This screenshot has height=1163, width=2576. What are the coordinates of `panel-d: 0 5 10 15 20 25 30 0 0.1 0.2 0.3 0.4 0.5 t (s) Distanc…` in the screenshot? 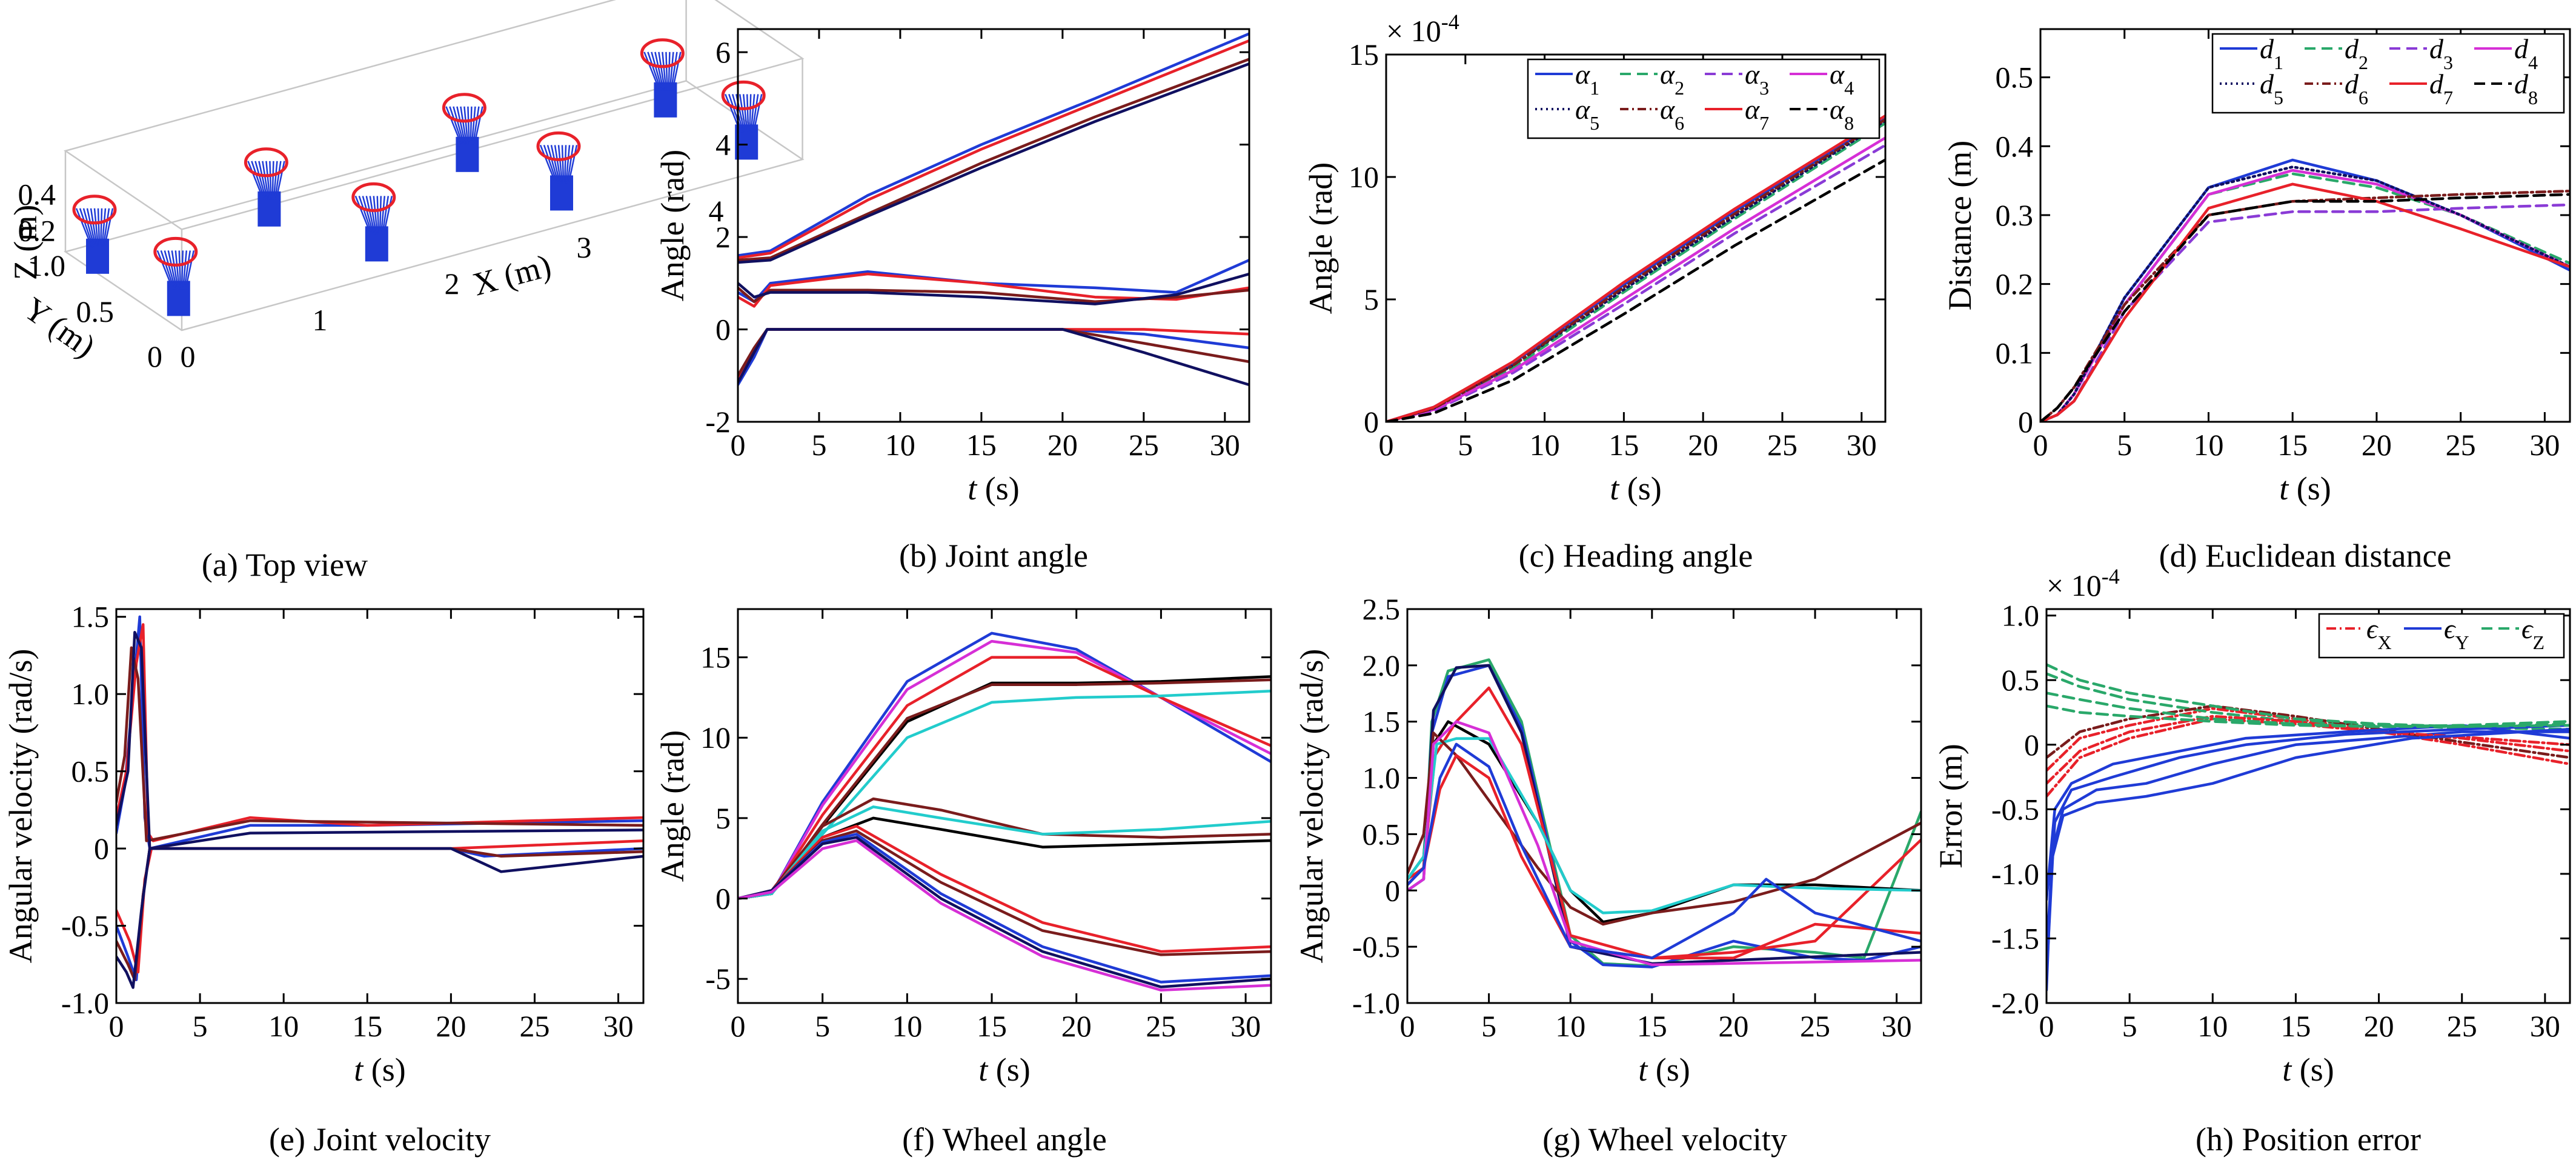 It's located at (2256, 268).